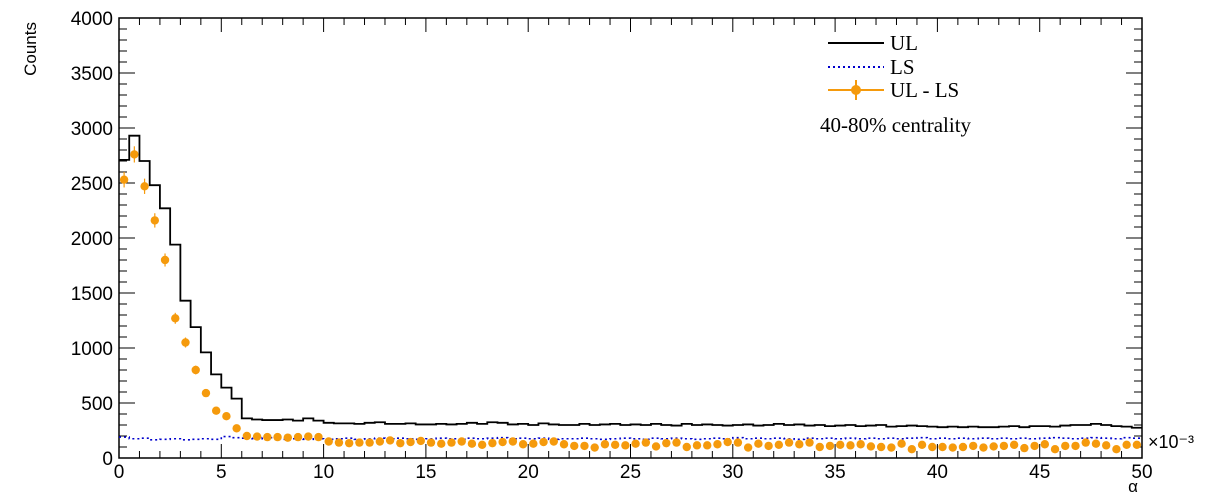 Image resolution: width=1206 pixels, height=494 pixels. What do you see at coordinates (92, 349) in the screenshot?
I see `y-tick-label: 1000` at bounding box center [92, 349].